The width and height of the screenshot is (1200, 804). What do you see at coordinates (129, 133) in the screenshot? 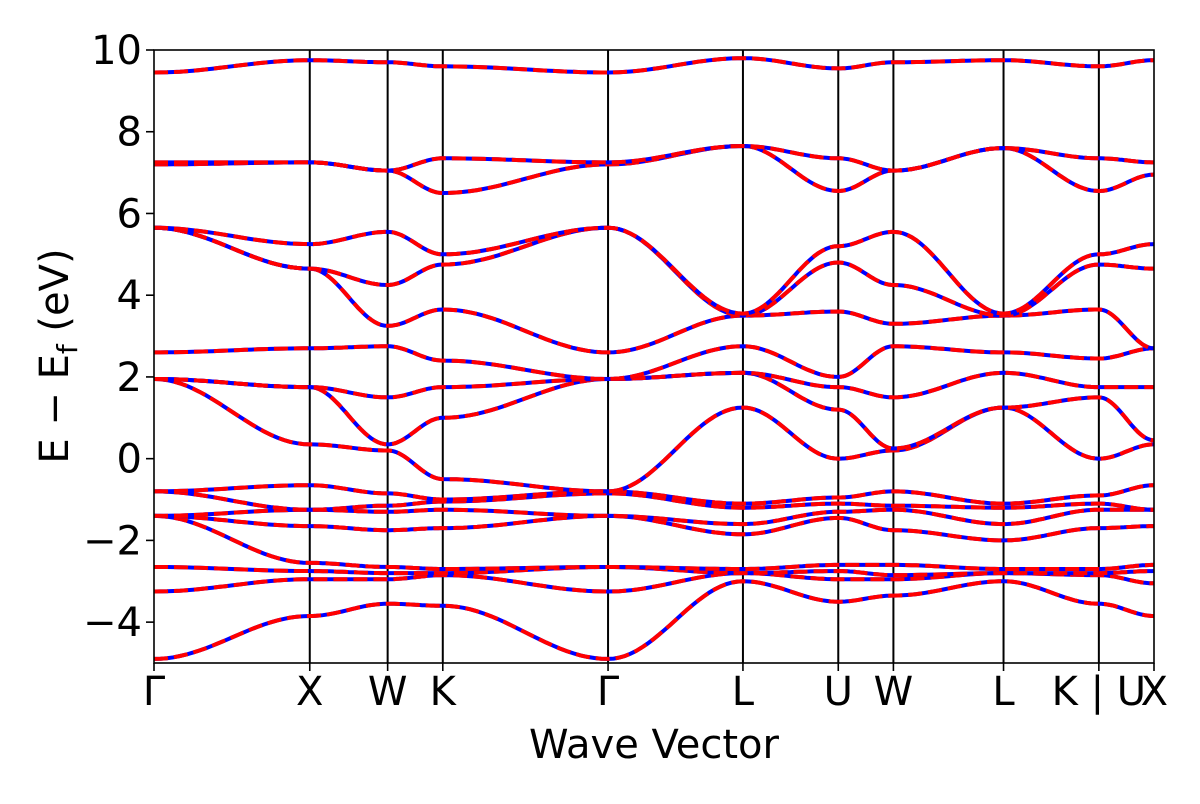
I see `y-tick-label: 8` at bounding box center [129, 133].